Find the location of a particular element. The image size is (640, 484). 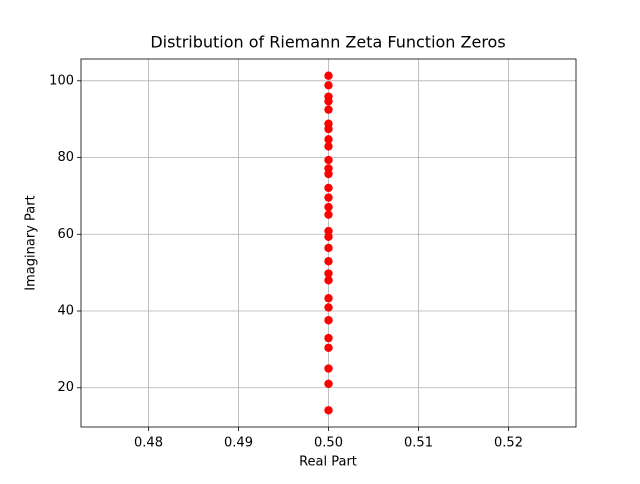

y-axis-label: Imaginary Part is located at coordinates (31, 242).